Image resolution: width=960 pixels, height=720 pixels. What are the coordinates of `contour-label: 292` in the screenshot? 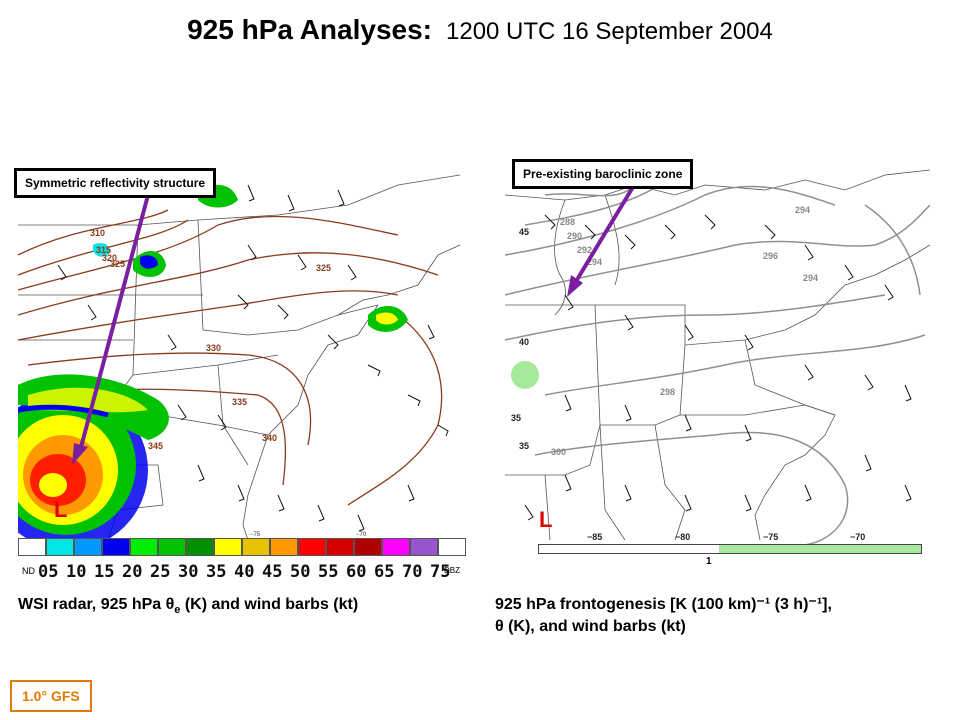 It's located at (584, 250).